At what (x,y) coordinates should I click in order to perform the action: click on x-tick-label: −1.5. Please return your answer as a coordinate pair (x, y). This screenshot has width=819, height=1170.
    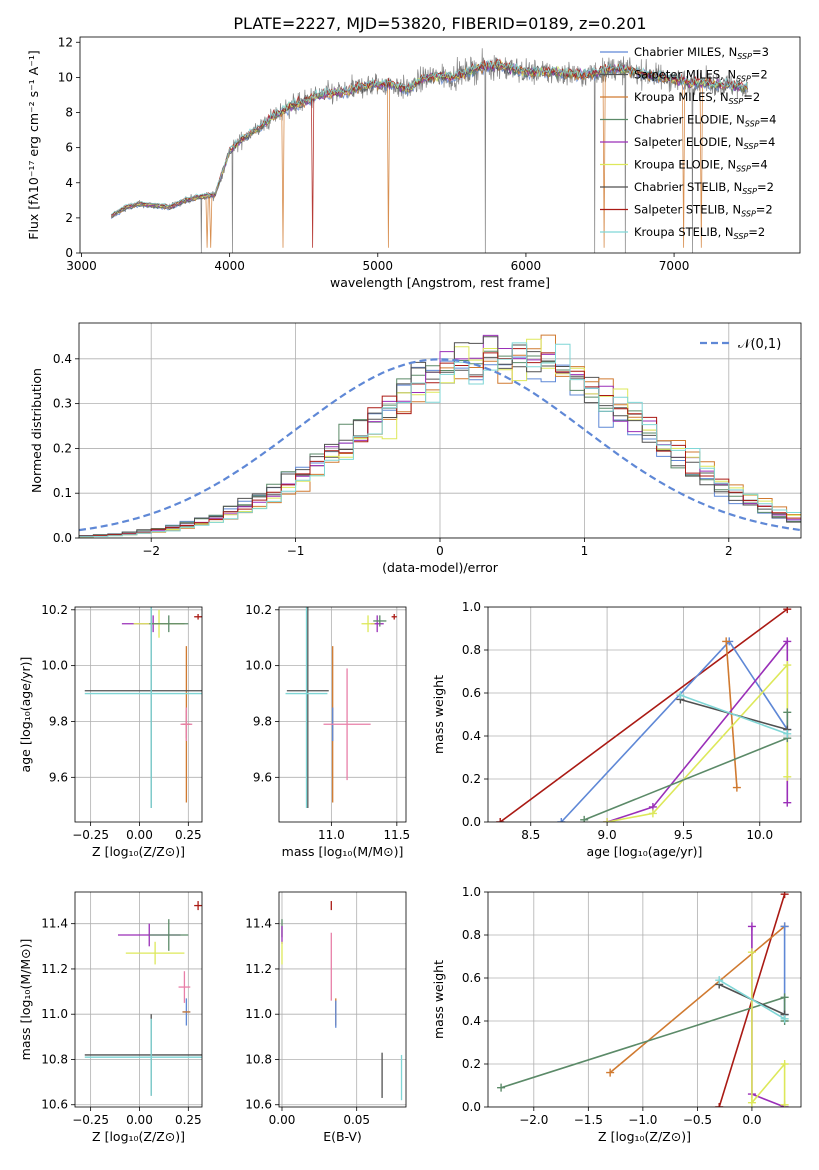
    Looking at the image, I should click on (588, 1120).